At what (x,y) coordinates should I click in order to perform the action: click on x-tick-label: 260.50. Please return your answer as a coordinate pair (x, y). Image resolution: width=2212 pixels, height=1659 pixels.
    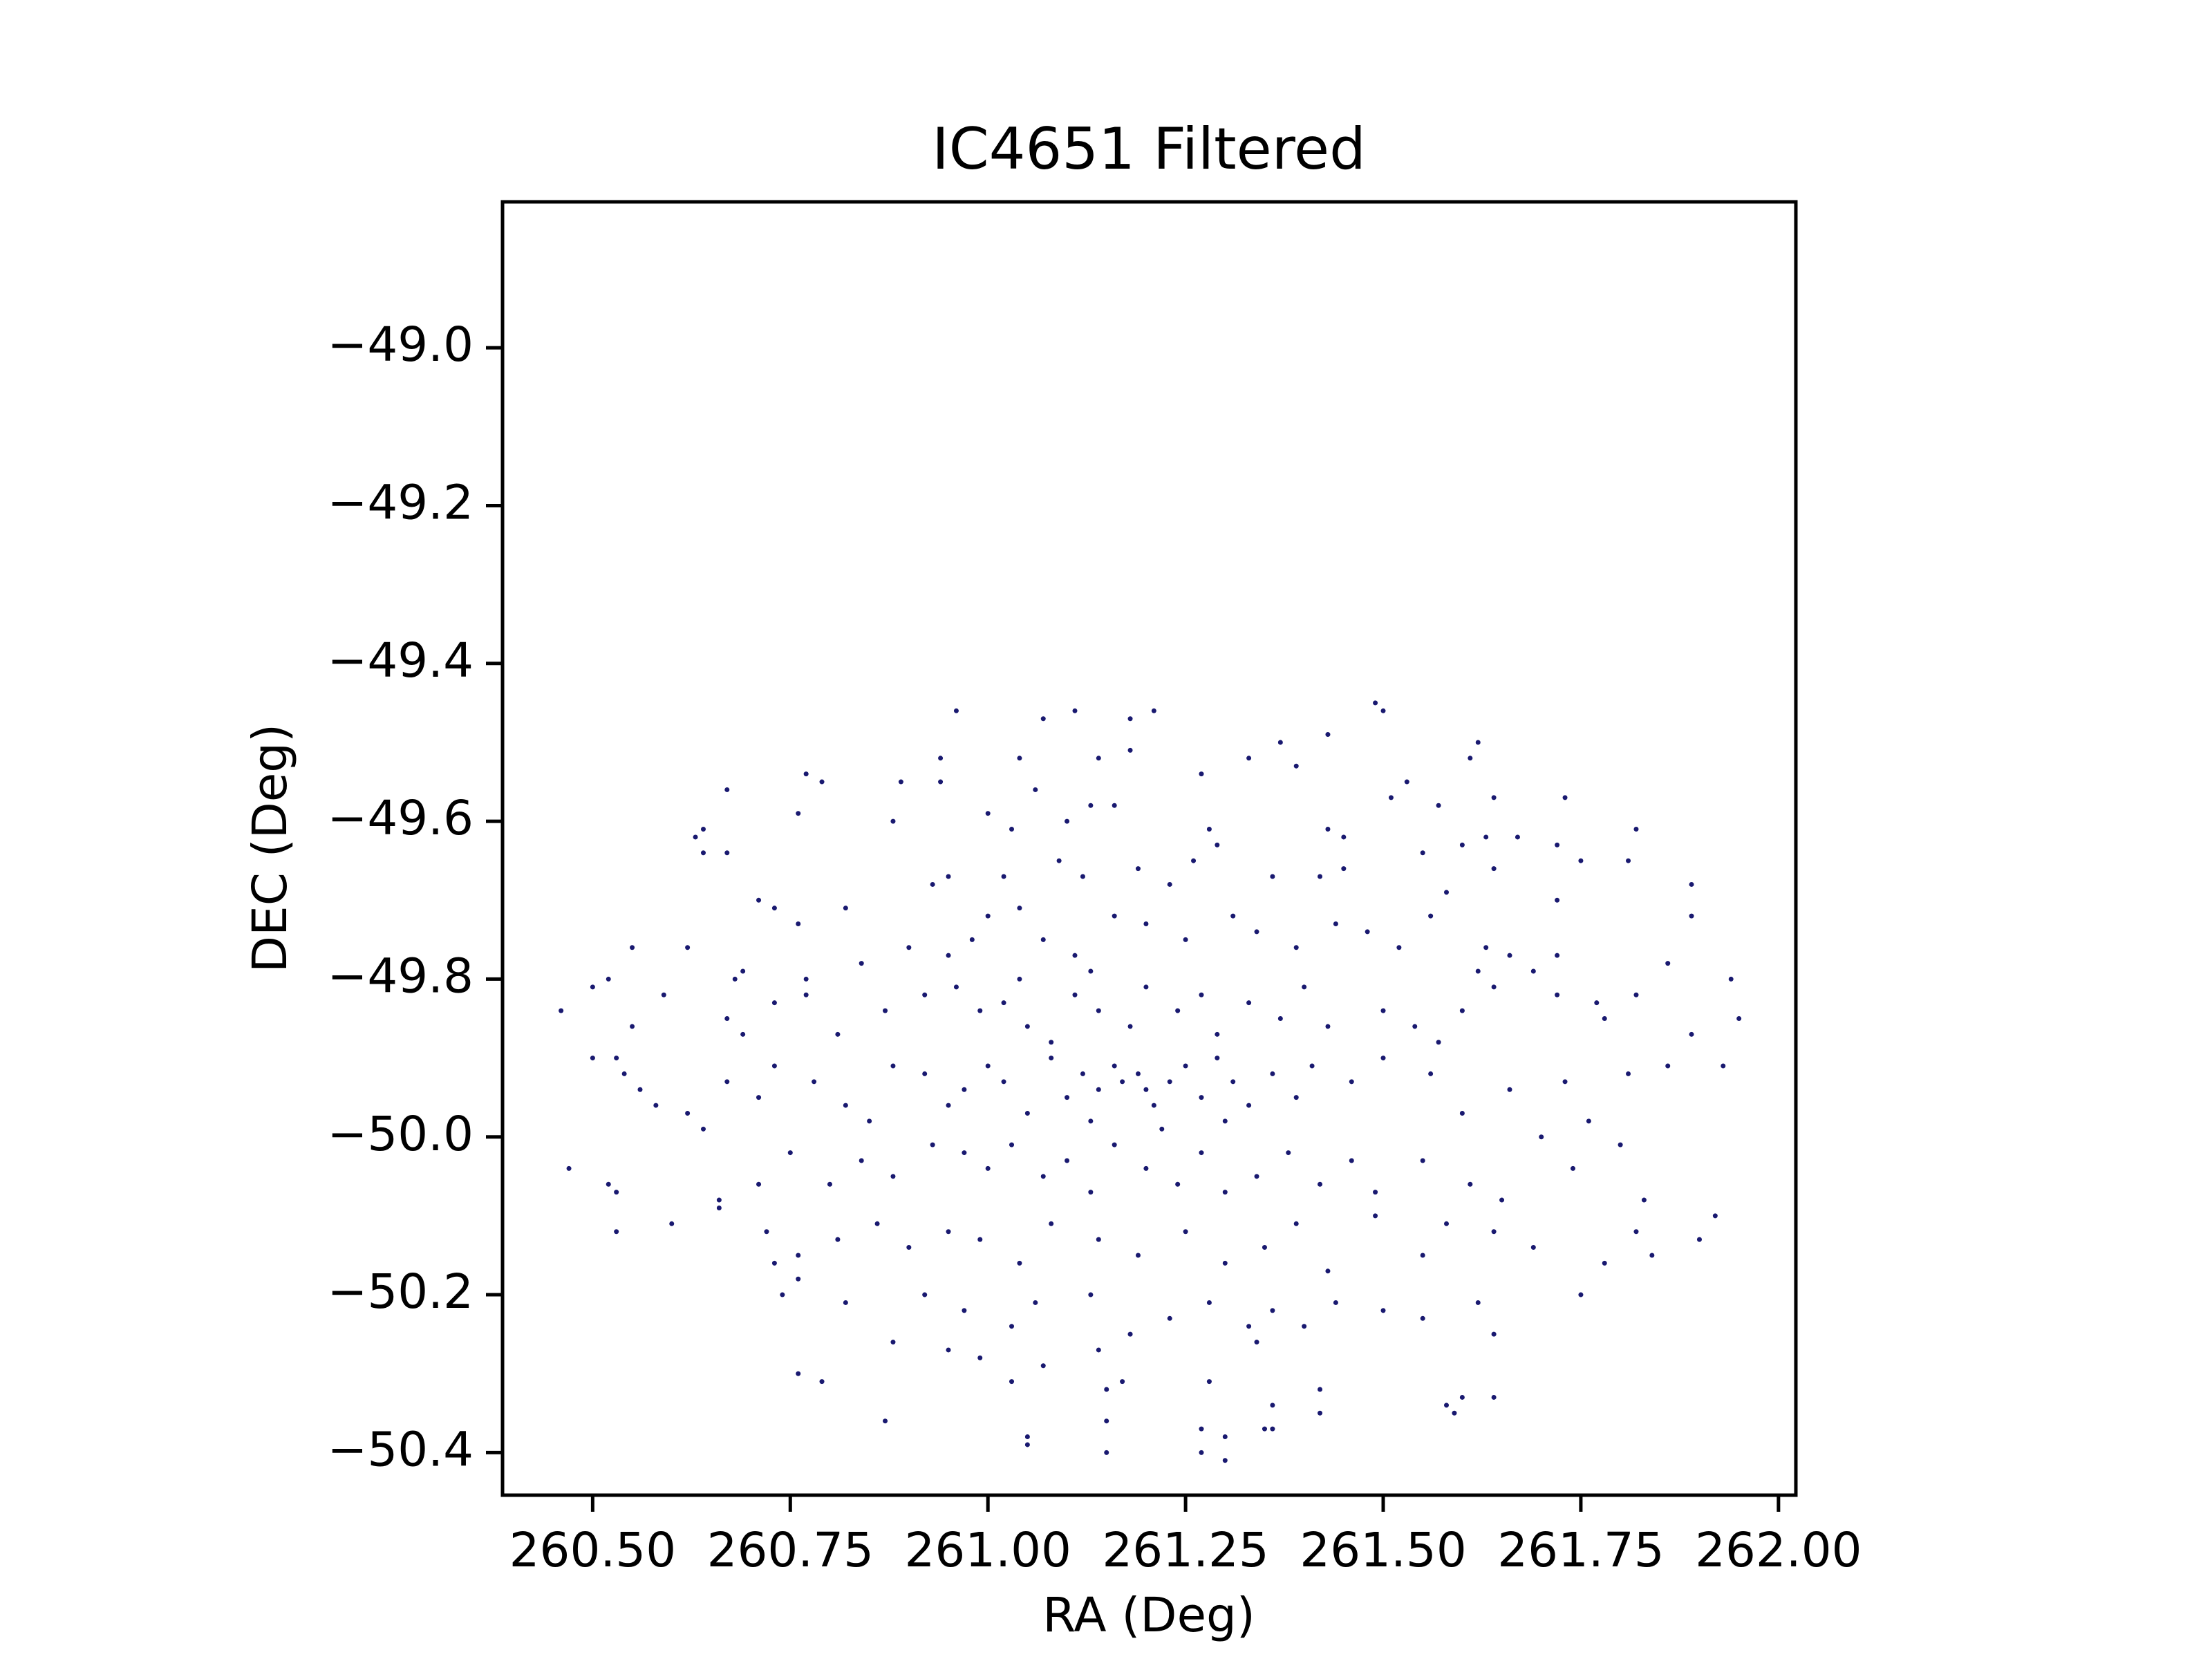
    Looking at the image, I should click on (592, 1550).